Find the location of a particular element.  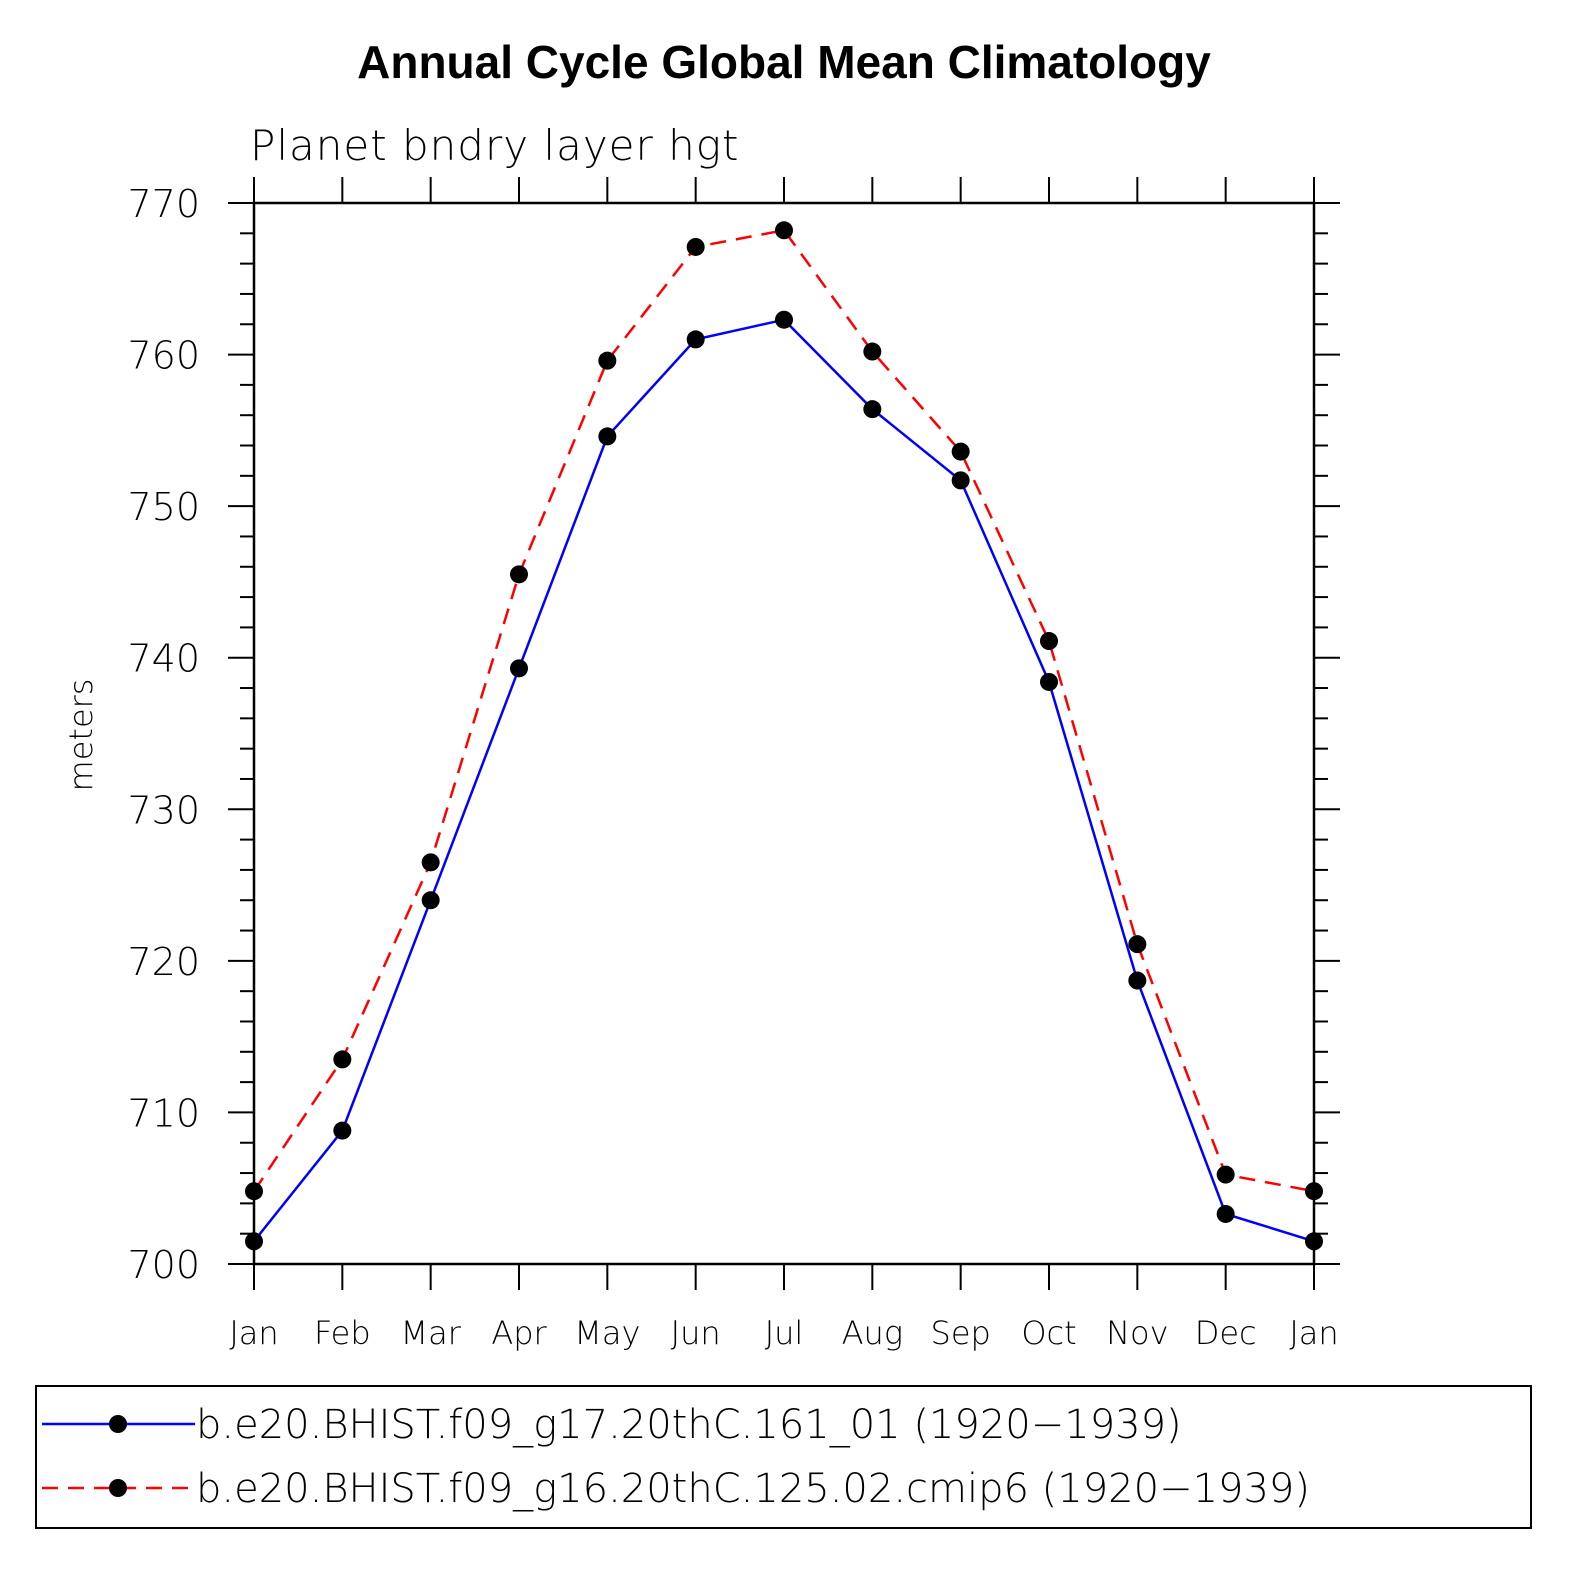

y-tick-label: 720 is located at coordinates (163, 962).